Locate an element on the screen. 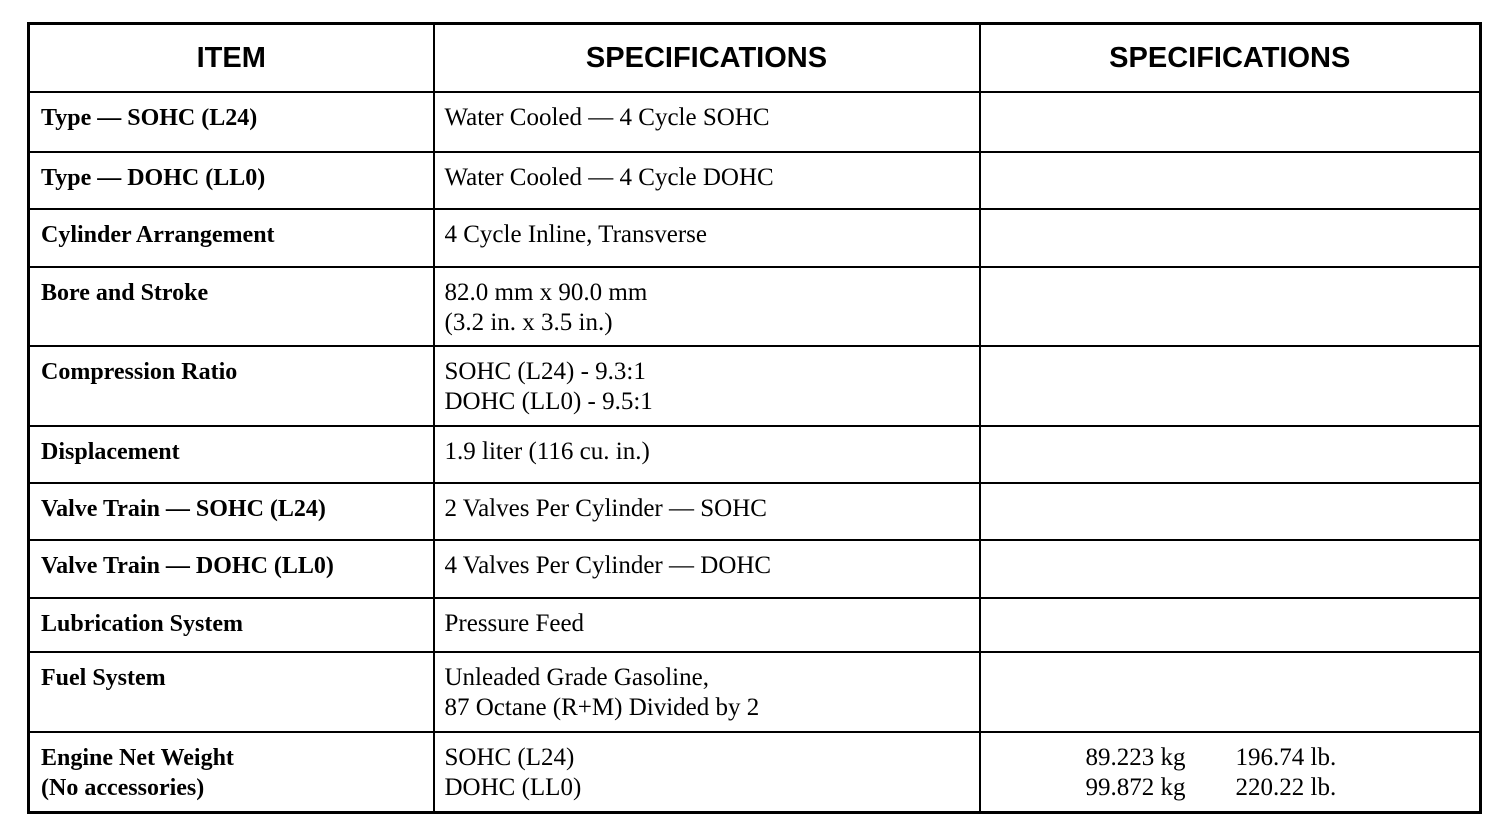  weight-kg: 89.223 kg is located at coordinates (1135, 757).